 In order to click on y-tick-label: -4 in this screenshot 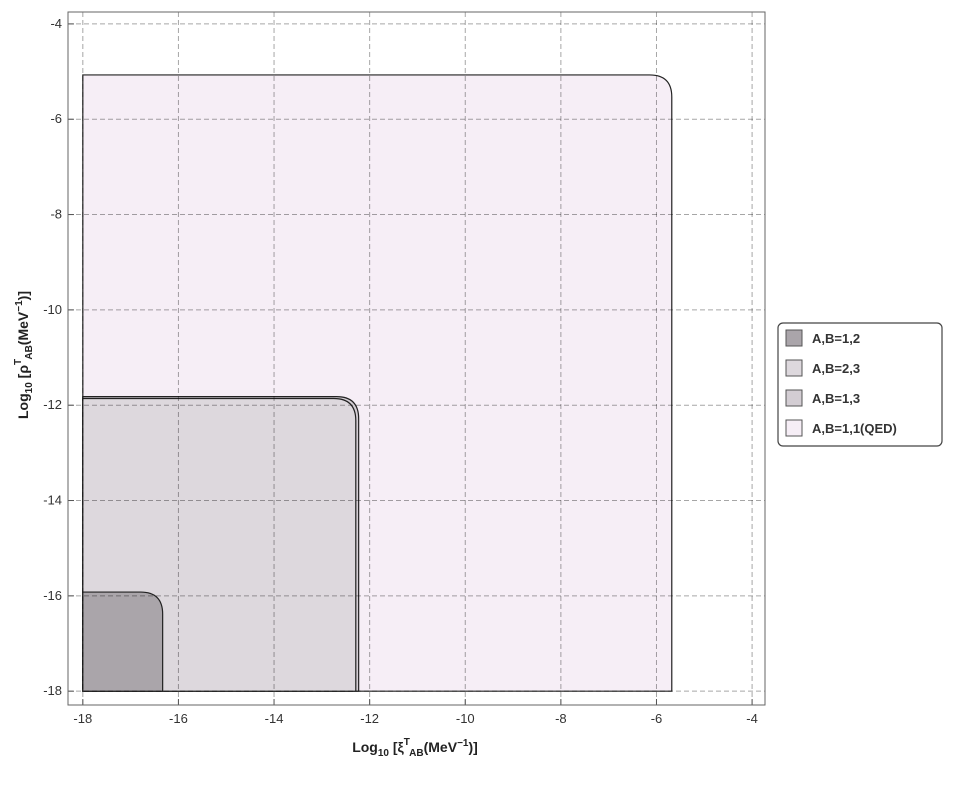, I will do `click(56, 23)`.